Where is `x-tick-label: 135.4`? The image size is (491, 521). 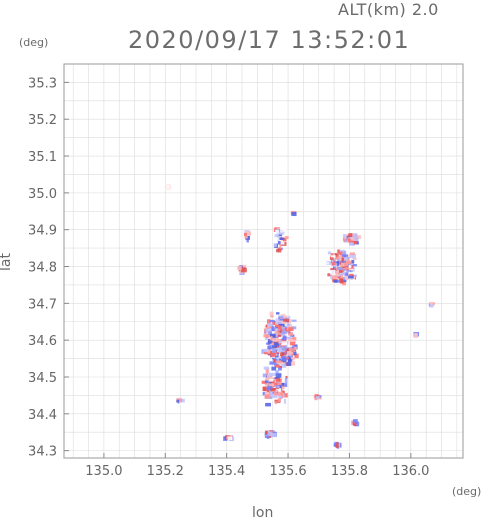
x-tick-label: 135.4 is located at coordinates (226, 471).